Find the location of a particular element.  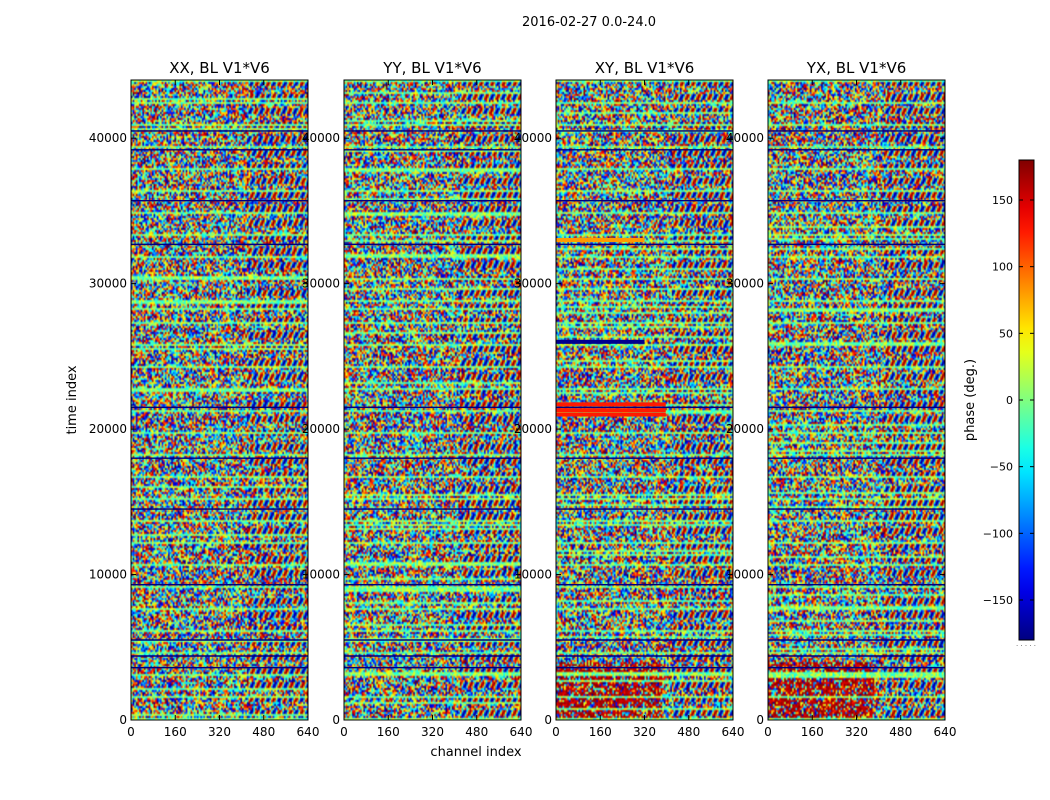

y-axis-label: time index is located at coordinates (72, 399).